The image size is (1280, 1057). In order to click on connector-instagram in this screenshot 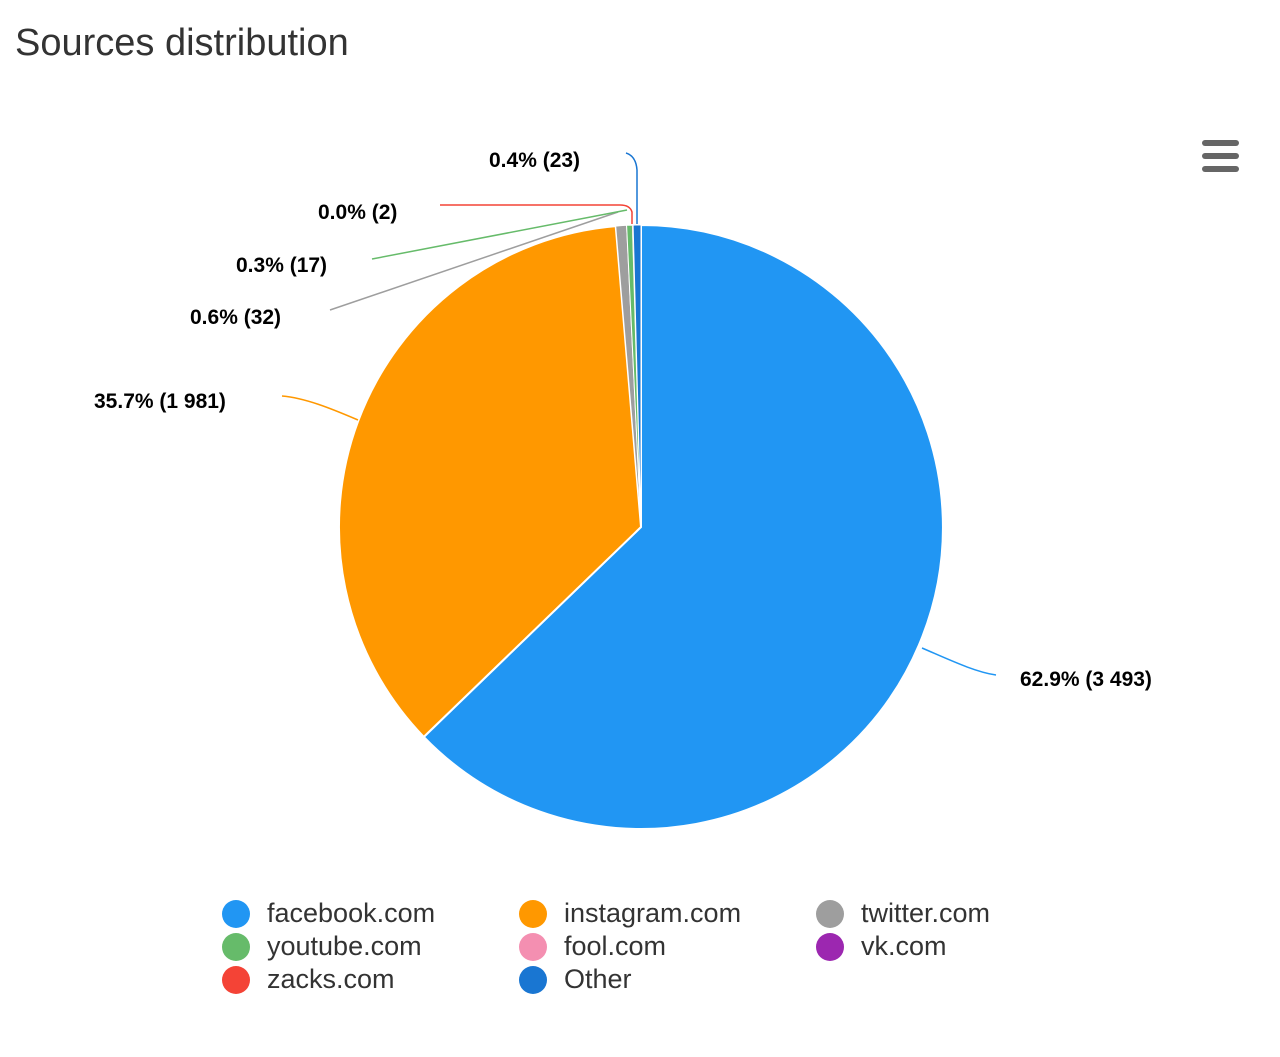, I will do `click(320, 408)`.